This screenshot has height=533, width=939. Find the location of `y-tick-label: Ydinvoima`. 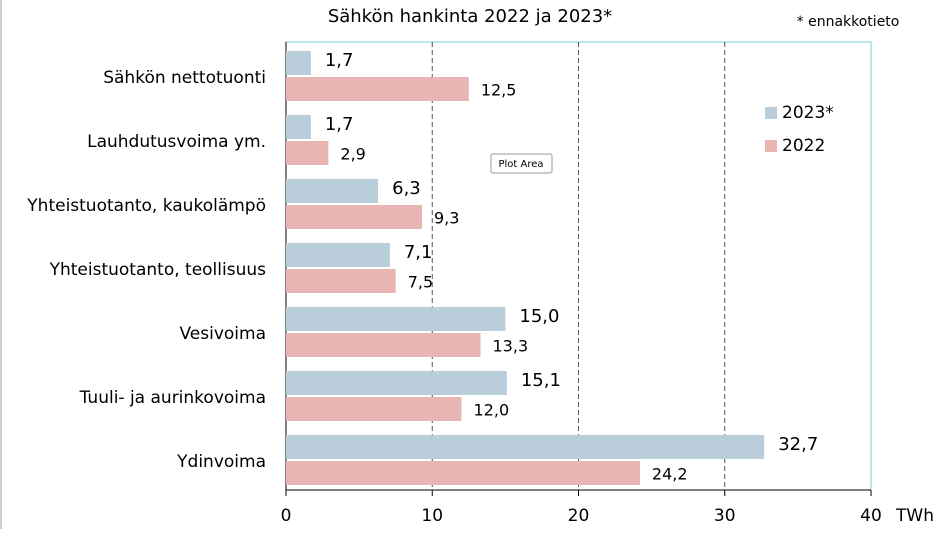

y-tick-label: Ydinvoima is located at coordinates (221, 462).